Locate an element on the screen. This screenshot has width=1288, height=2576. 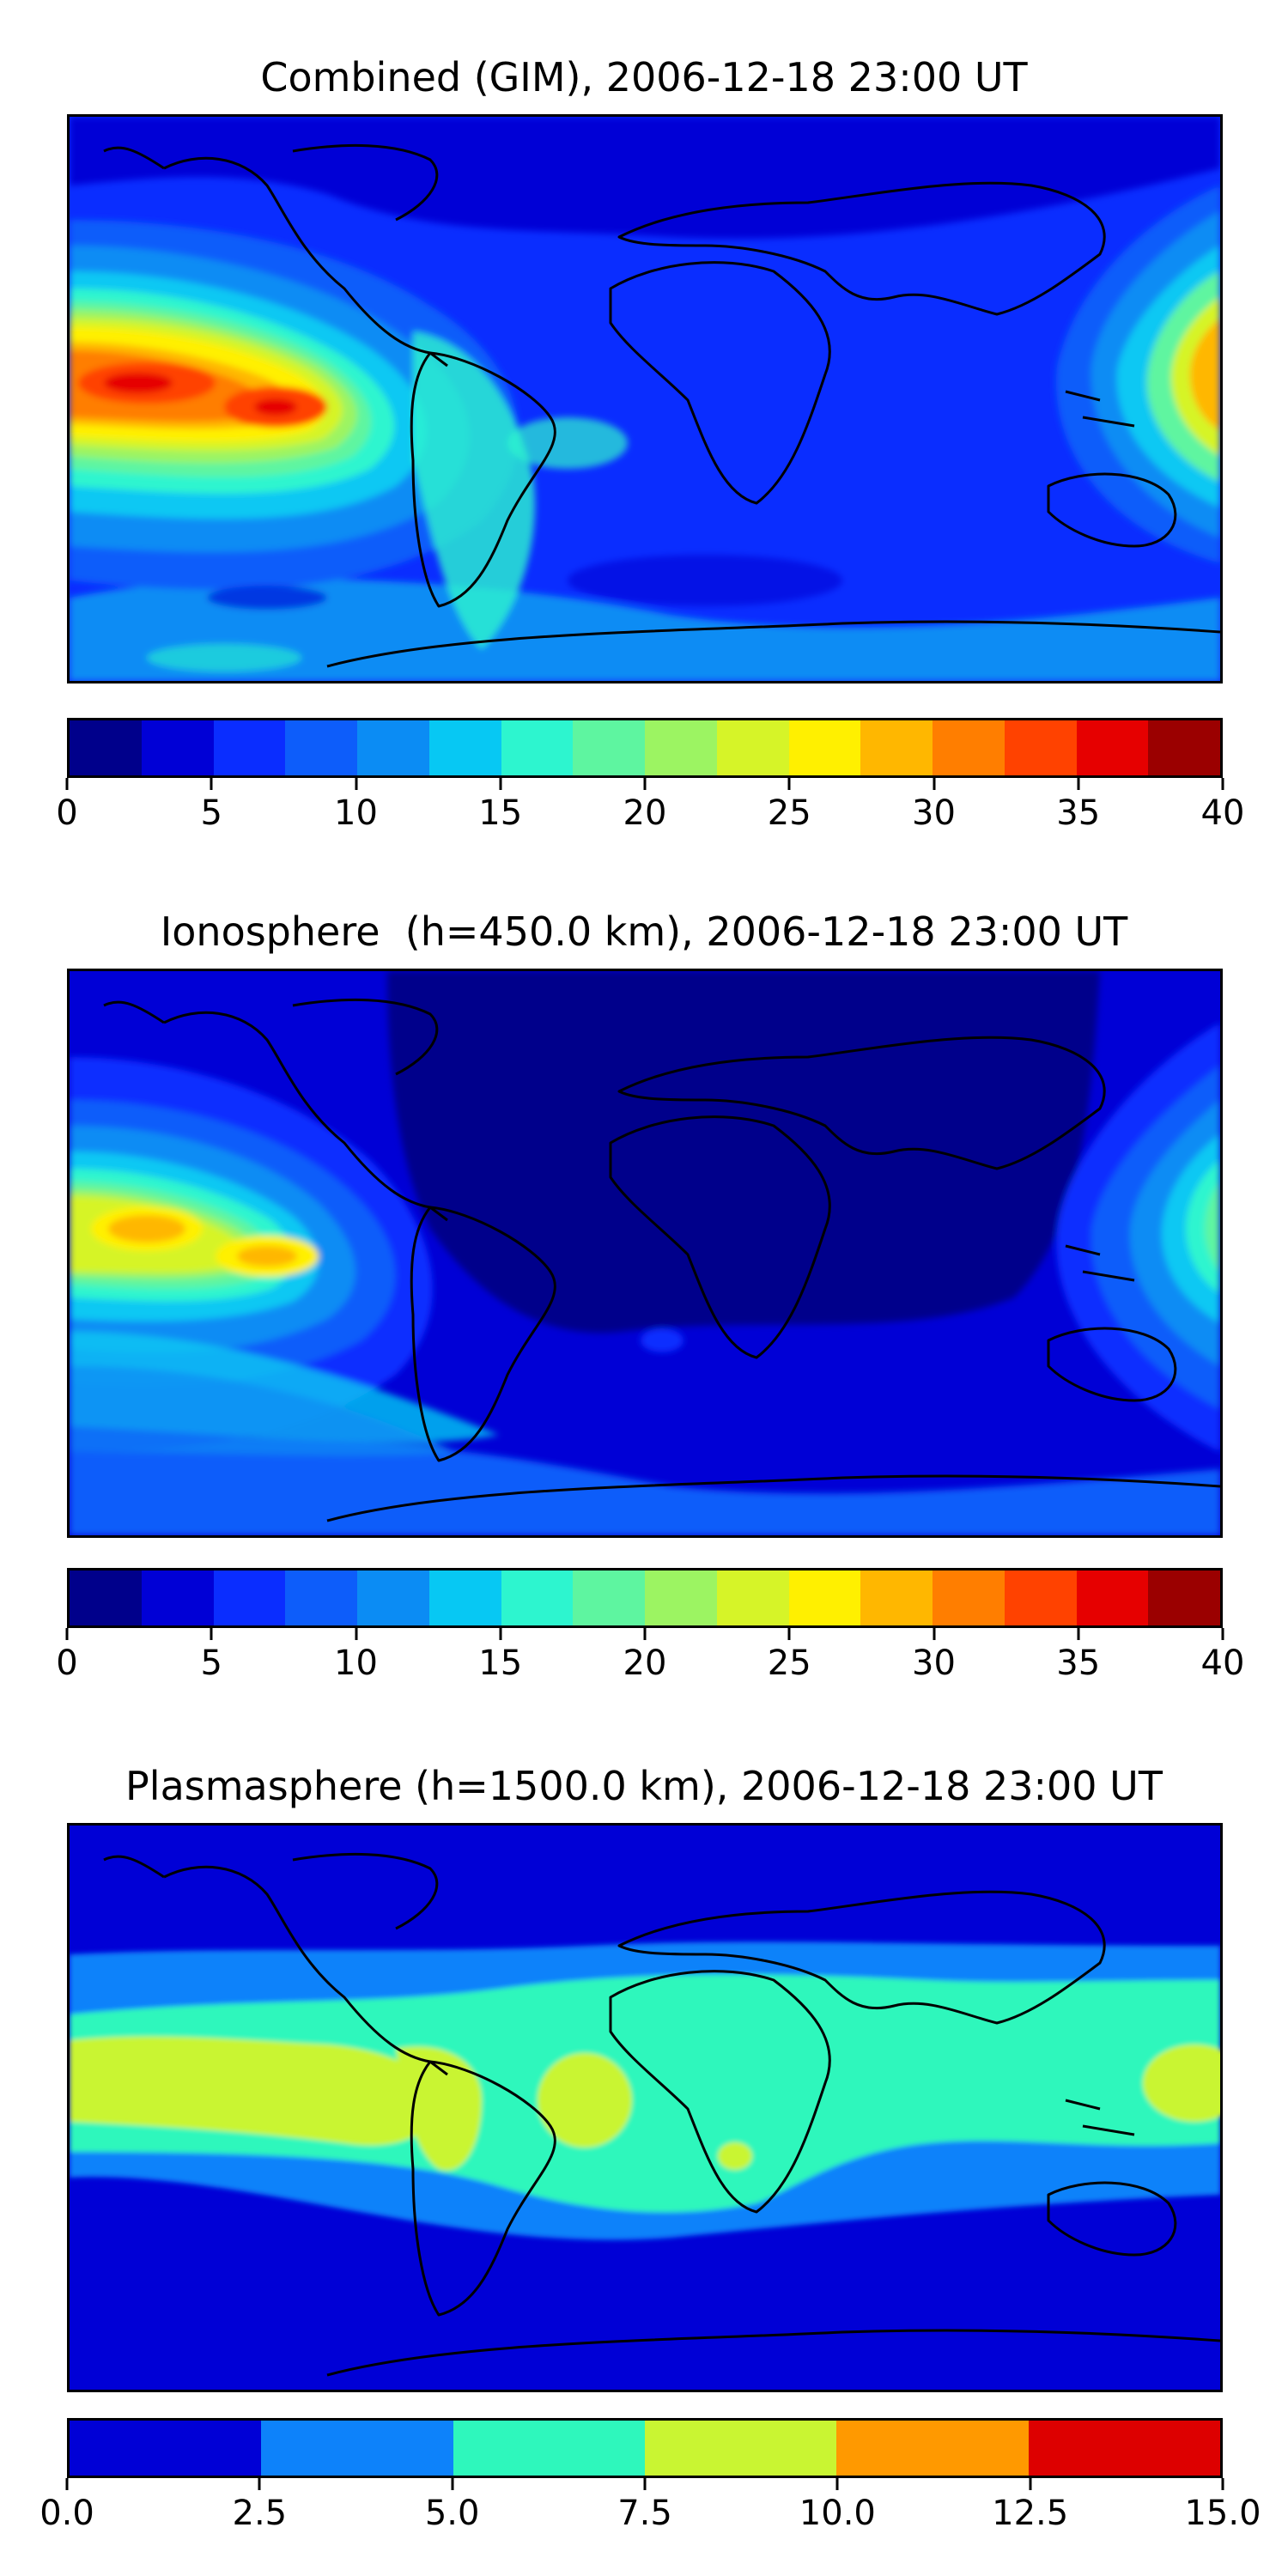
tick-label: 0.0 is located at coordinates (66, 2514).